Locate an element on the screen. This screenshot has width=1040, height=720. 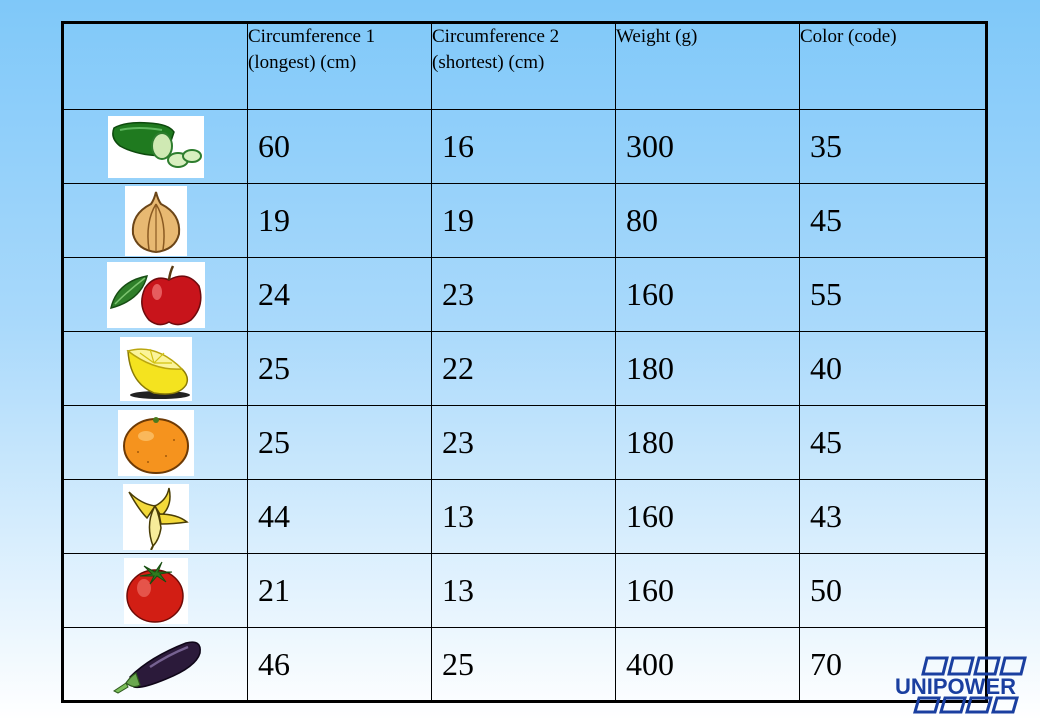
color-code-cell: 43 is located at coordinates (893, 516).